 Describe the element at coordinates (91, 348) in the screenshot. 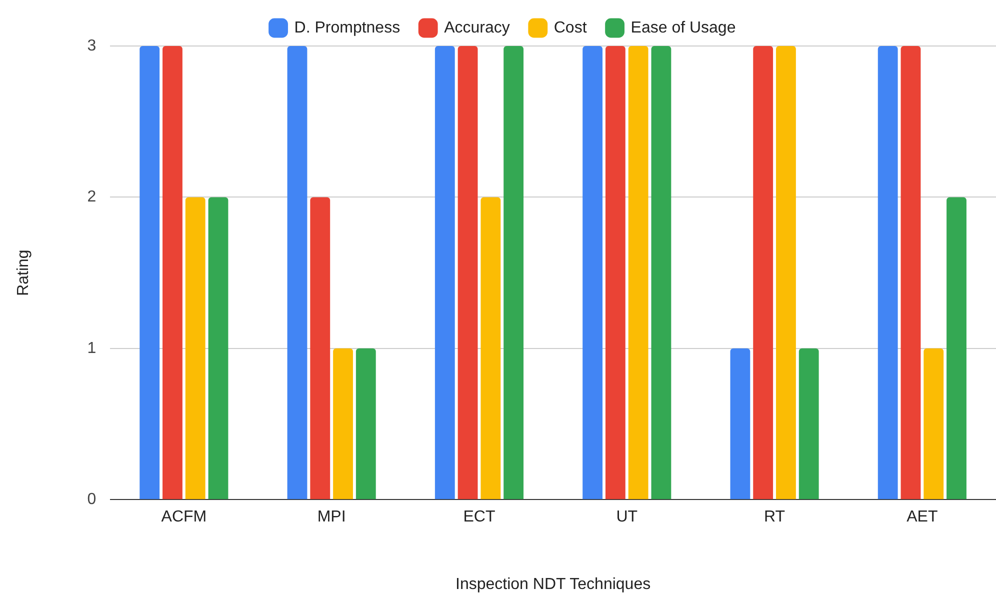

I see `y-tick-label: 1` at that location.